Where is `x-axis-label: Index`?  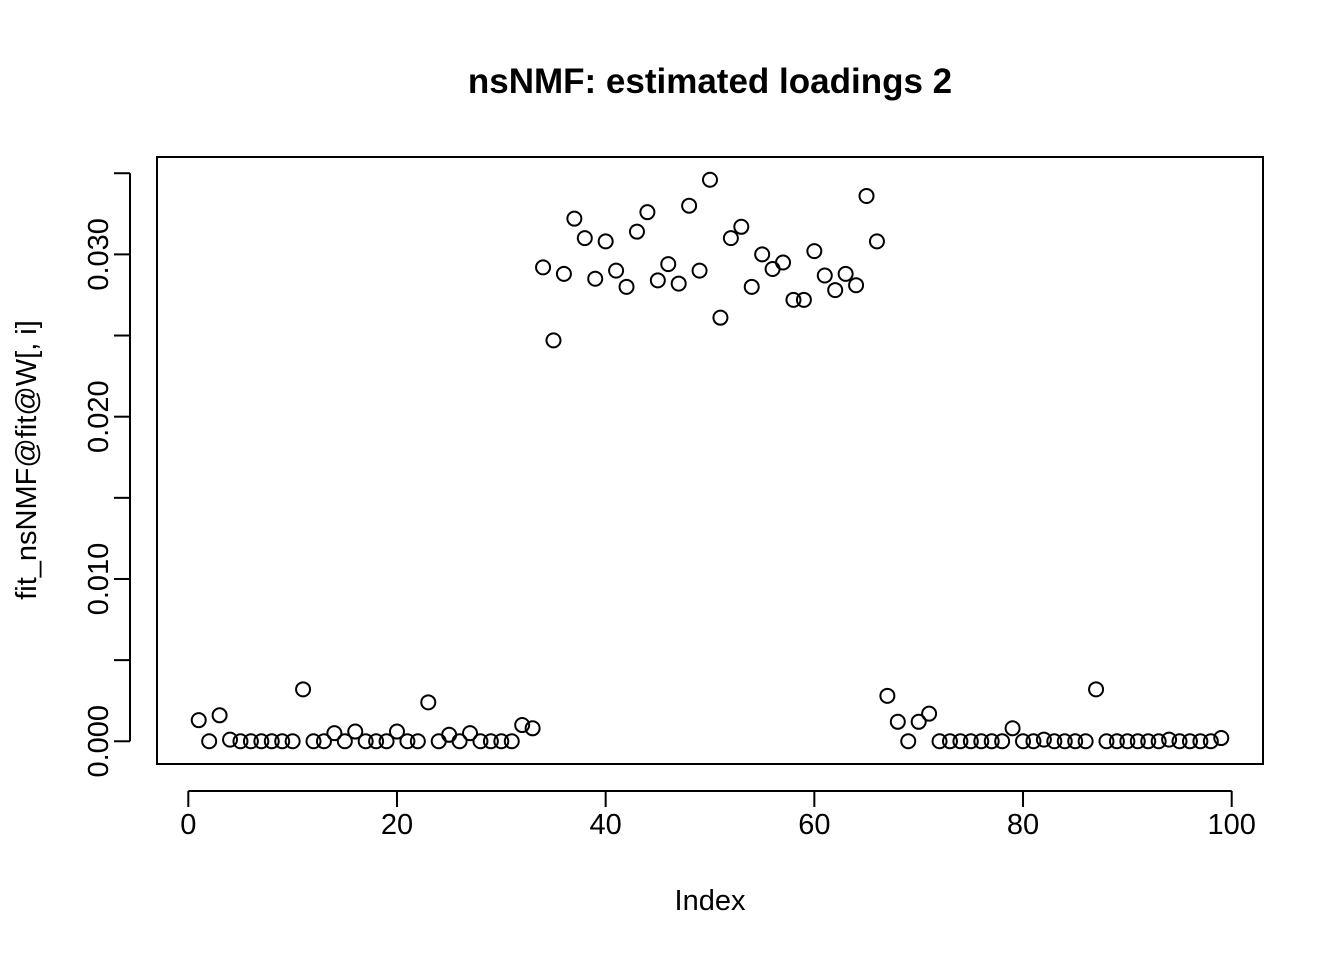
x-axis-label: Index is located at coordinates (710, 901).